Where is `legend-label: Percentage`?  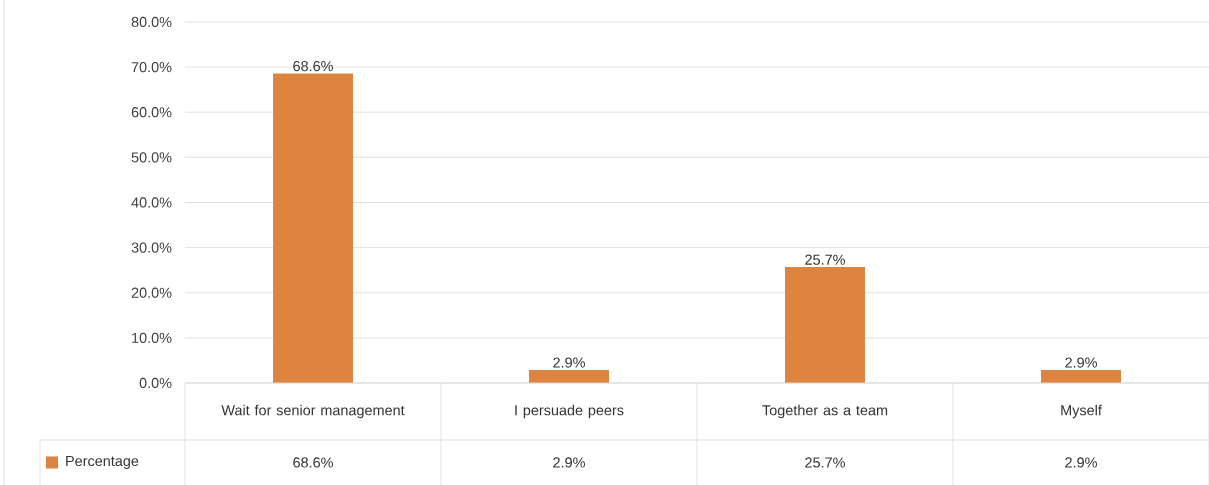
legend-label: Percentage is located at coordinates (102, 462).